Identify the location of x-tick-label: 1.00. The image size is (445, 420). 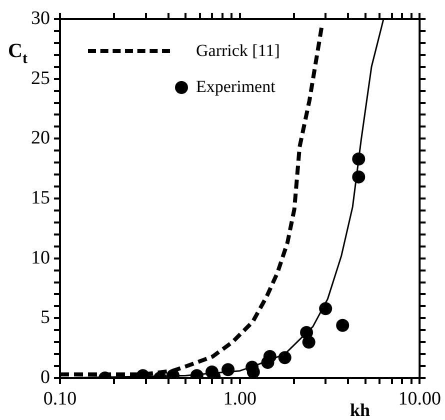
(239, 399).